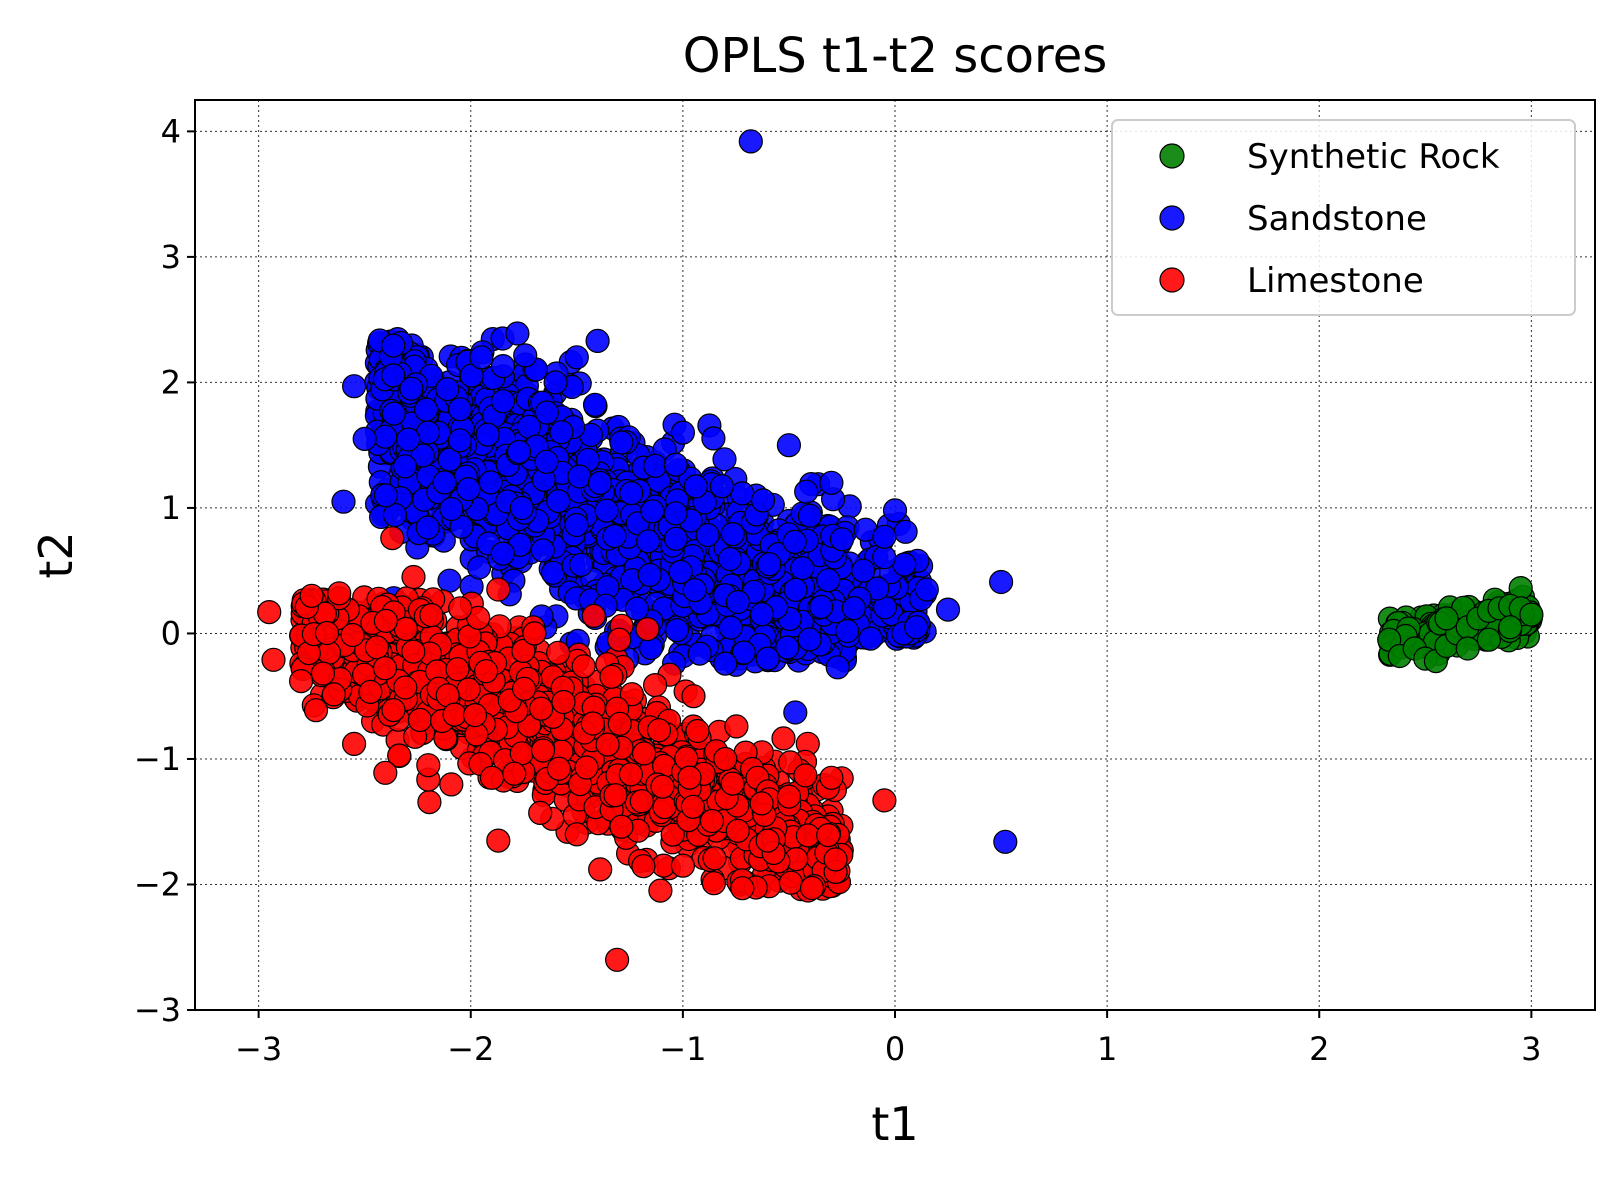 The image size is (1619, 1178). What do you see at coordinates (157, 759) in the screenshot?
I see `y-tick-label: −1` at bounding box center [157, 759].